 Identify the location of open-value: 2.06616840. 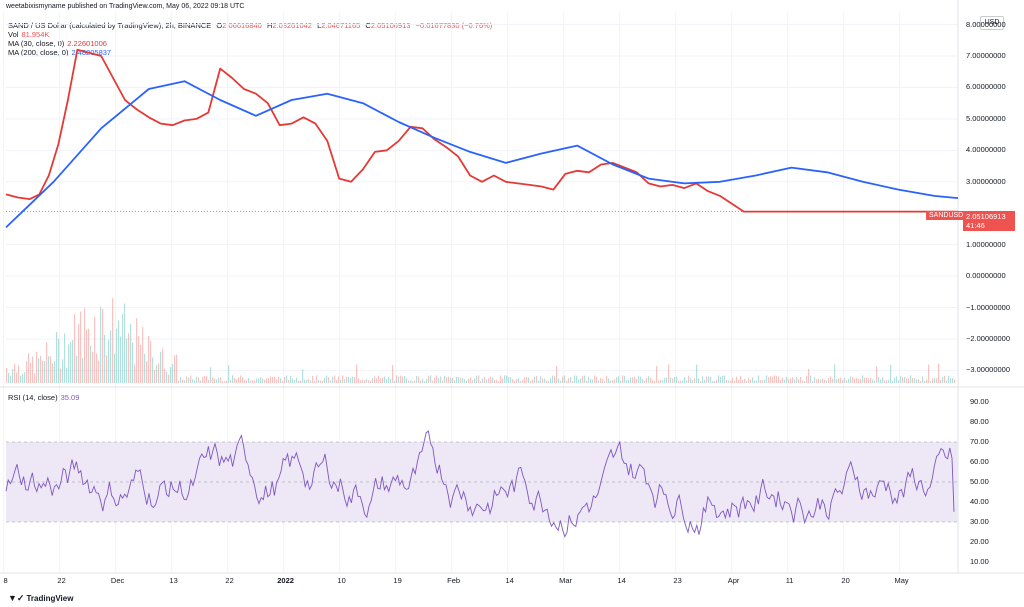
(242, 25).